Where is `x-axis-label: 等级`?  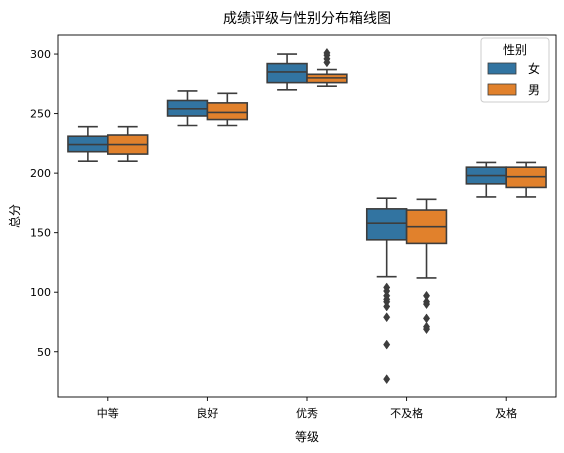 x-axis-label: 等级 is located at coordinates (307, 437).